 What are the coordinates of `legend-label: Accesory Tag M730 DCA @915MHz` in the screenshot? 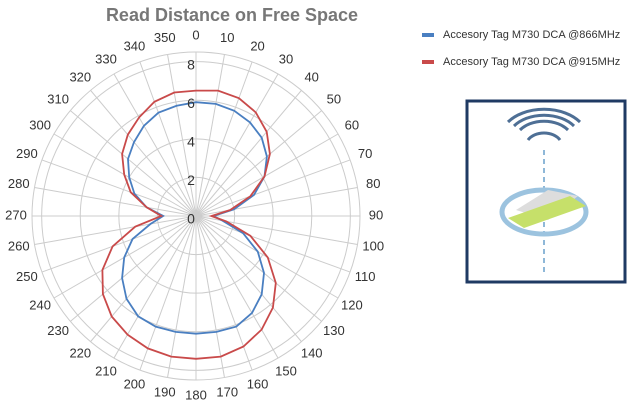 It's located at (531, 62).